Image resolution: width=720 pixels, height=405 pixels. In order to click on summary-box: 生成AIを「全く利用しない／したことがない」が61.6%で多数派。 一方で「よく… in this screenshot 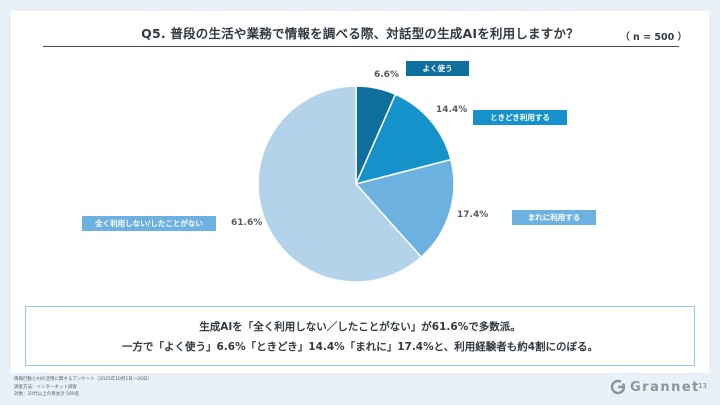, I will do `click(360, 336)`.